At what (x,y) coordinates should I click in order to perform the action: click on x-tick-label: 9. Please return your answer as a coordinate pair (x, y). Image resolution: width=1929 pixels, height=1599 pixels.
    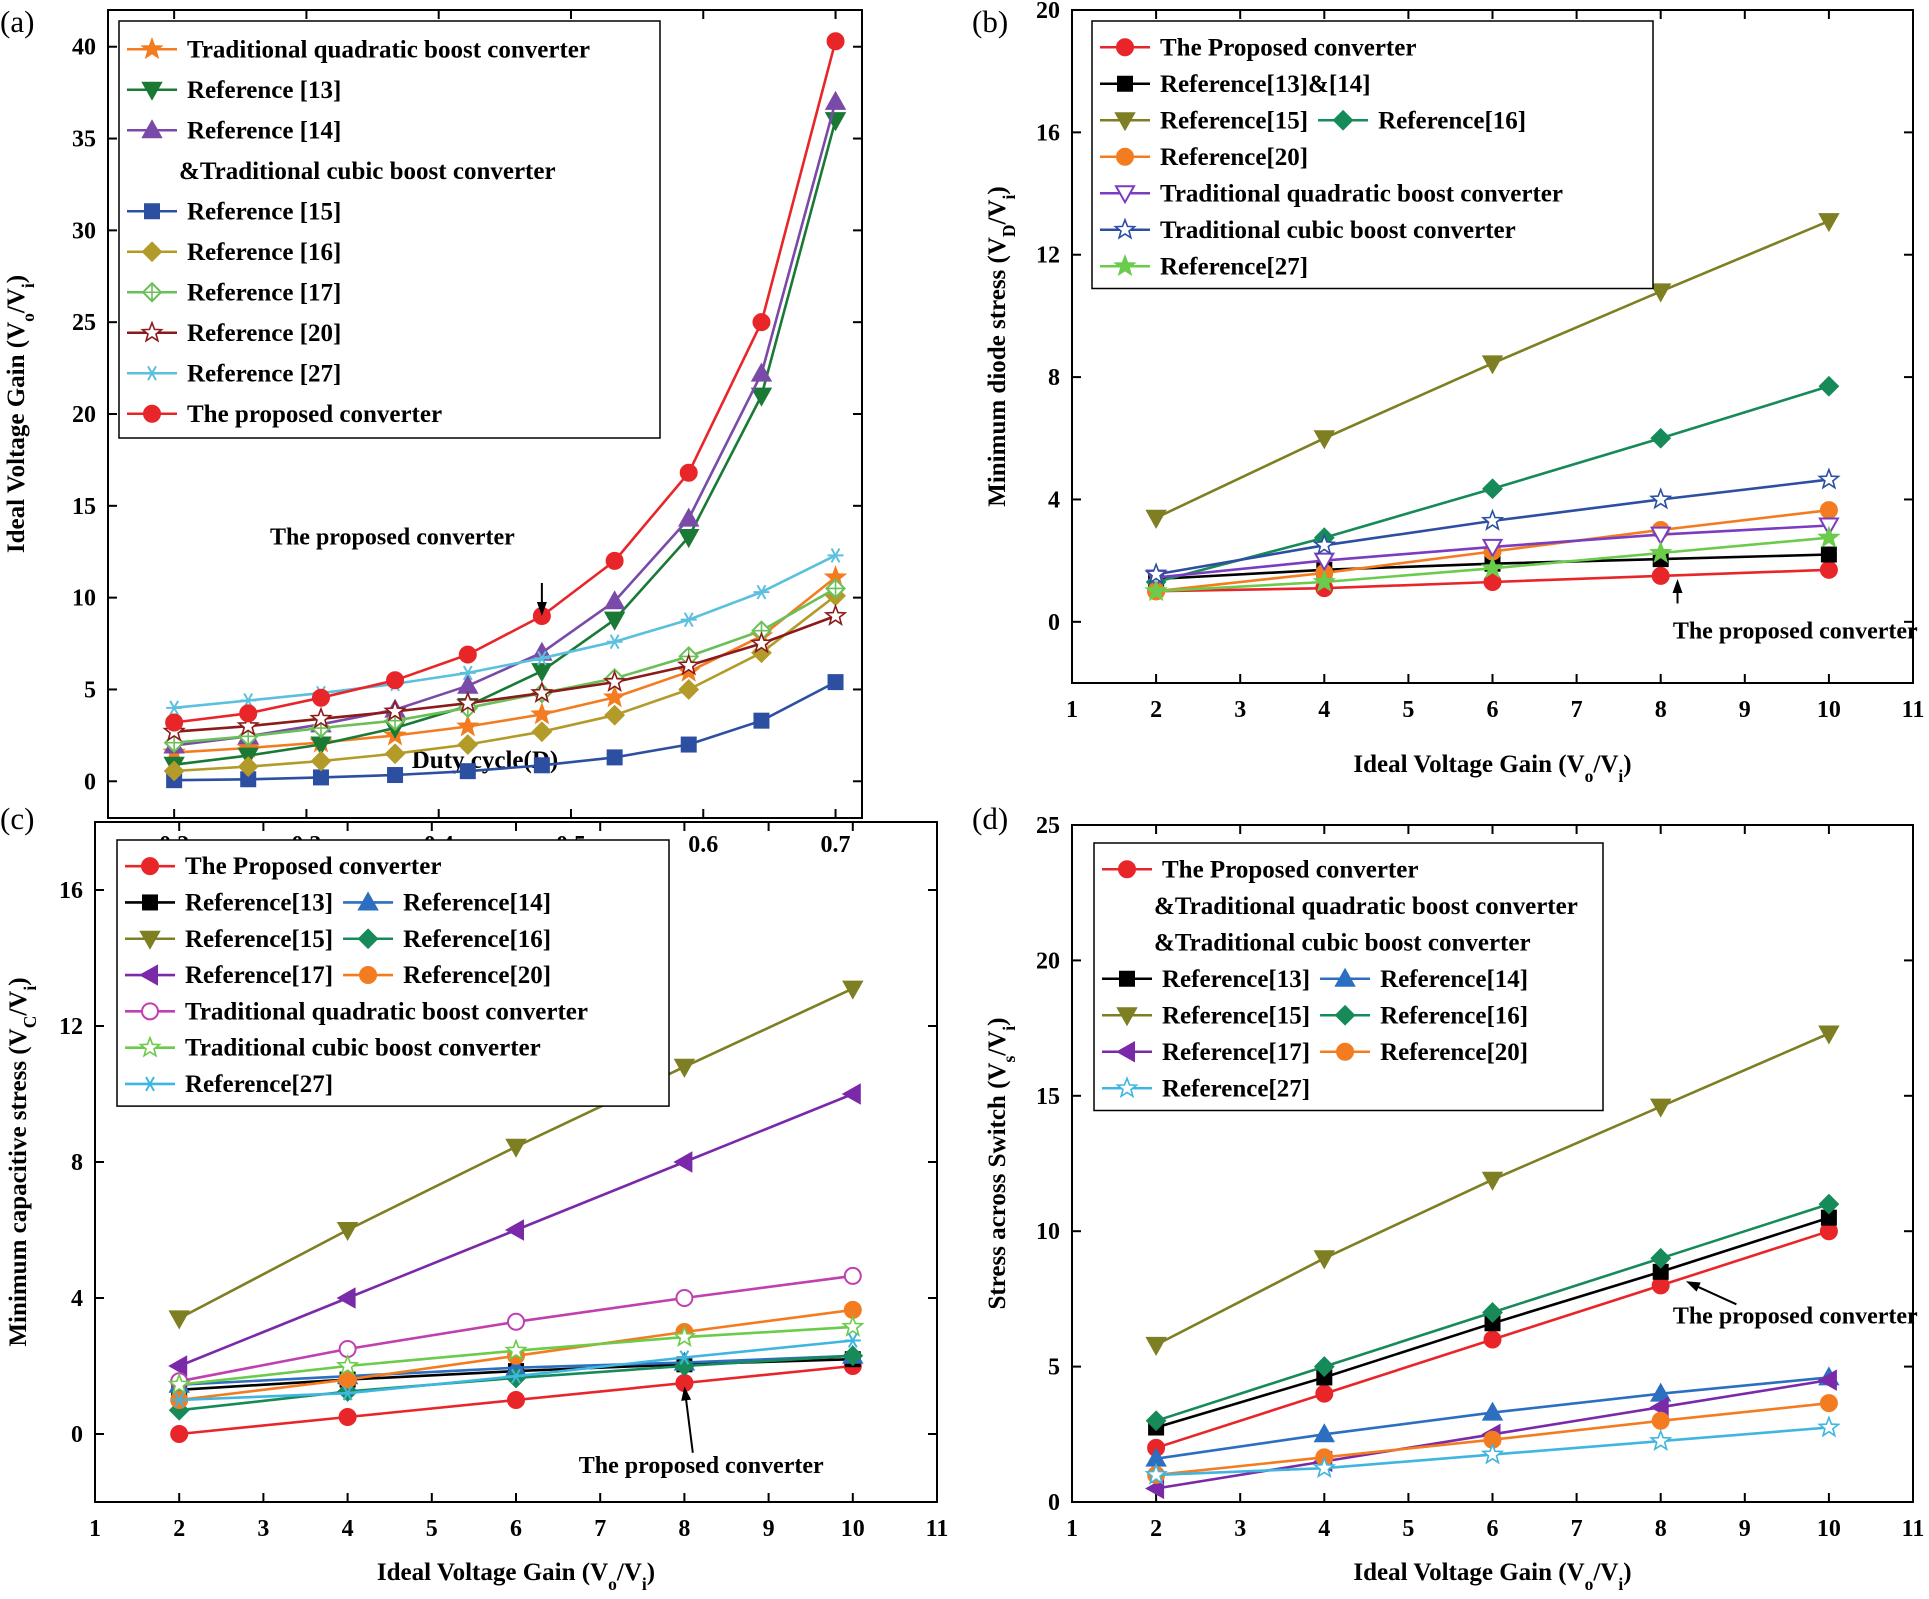
    Looking at the image, I should click on (1745, 1529).